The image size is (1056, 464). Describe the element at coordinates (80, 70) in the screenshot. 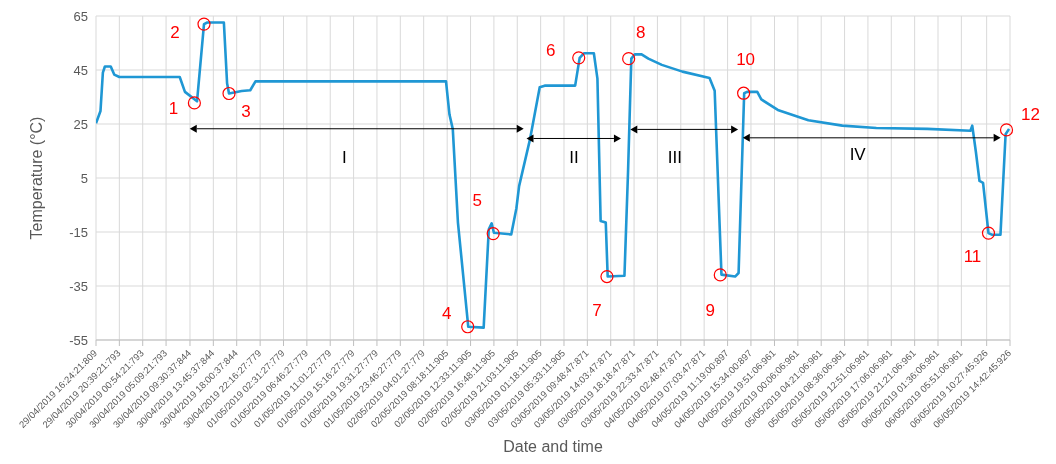

I see `y-tick-label: 45` at that location.